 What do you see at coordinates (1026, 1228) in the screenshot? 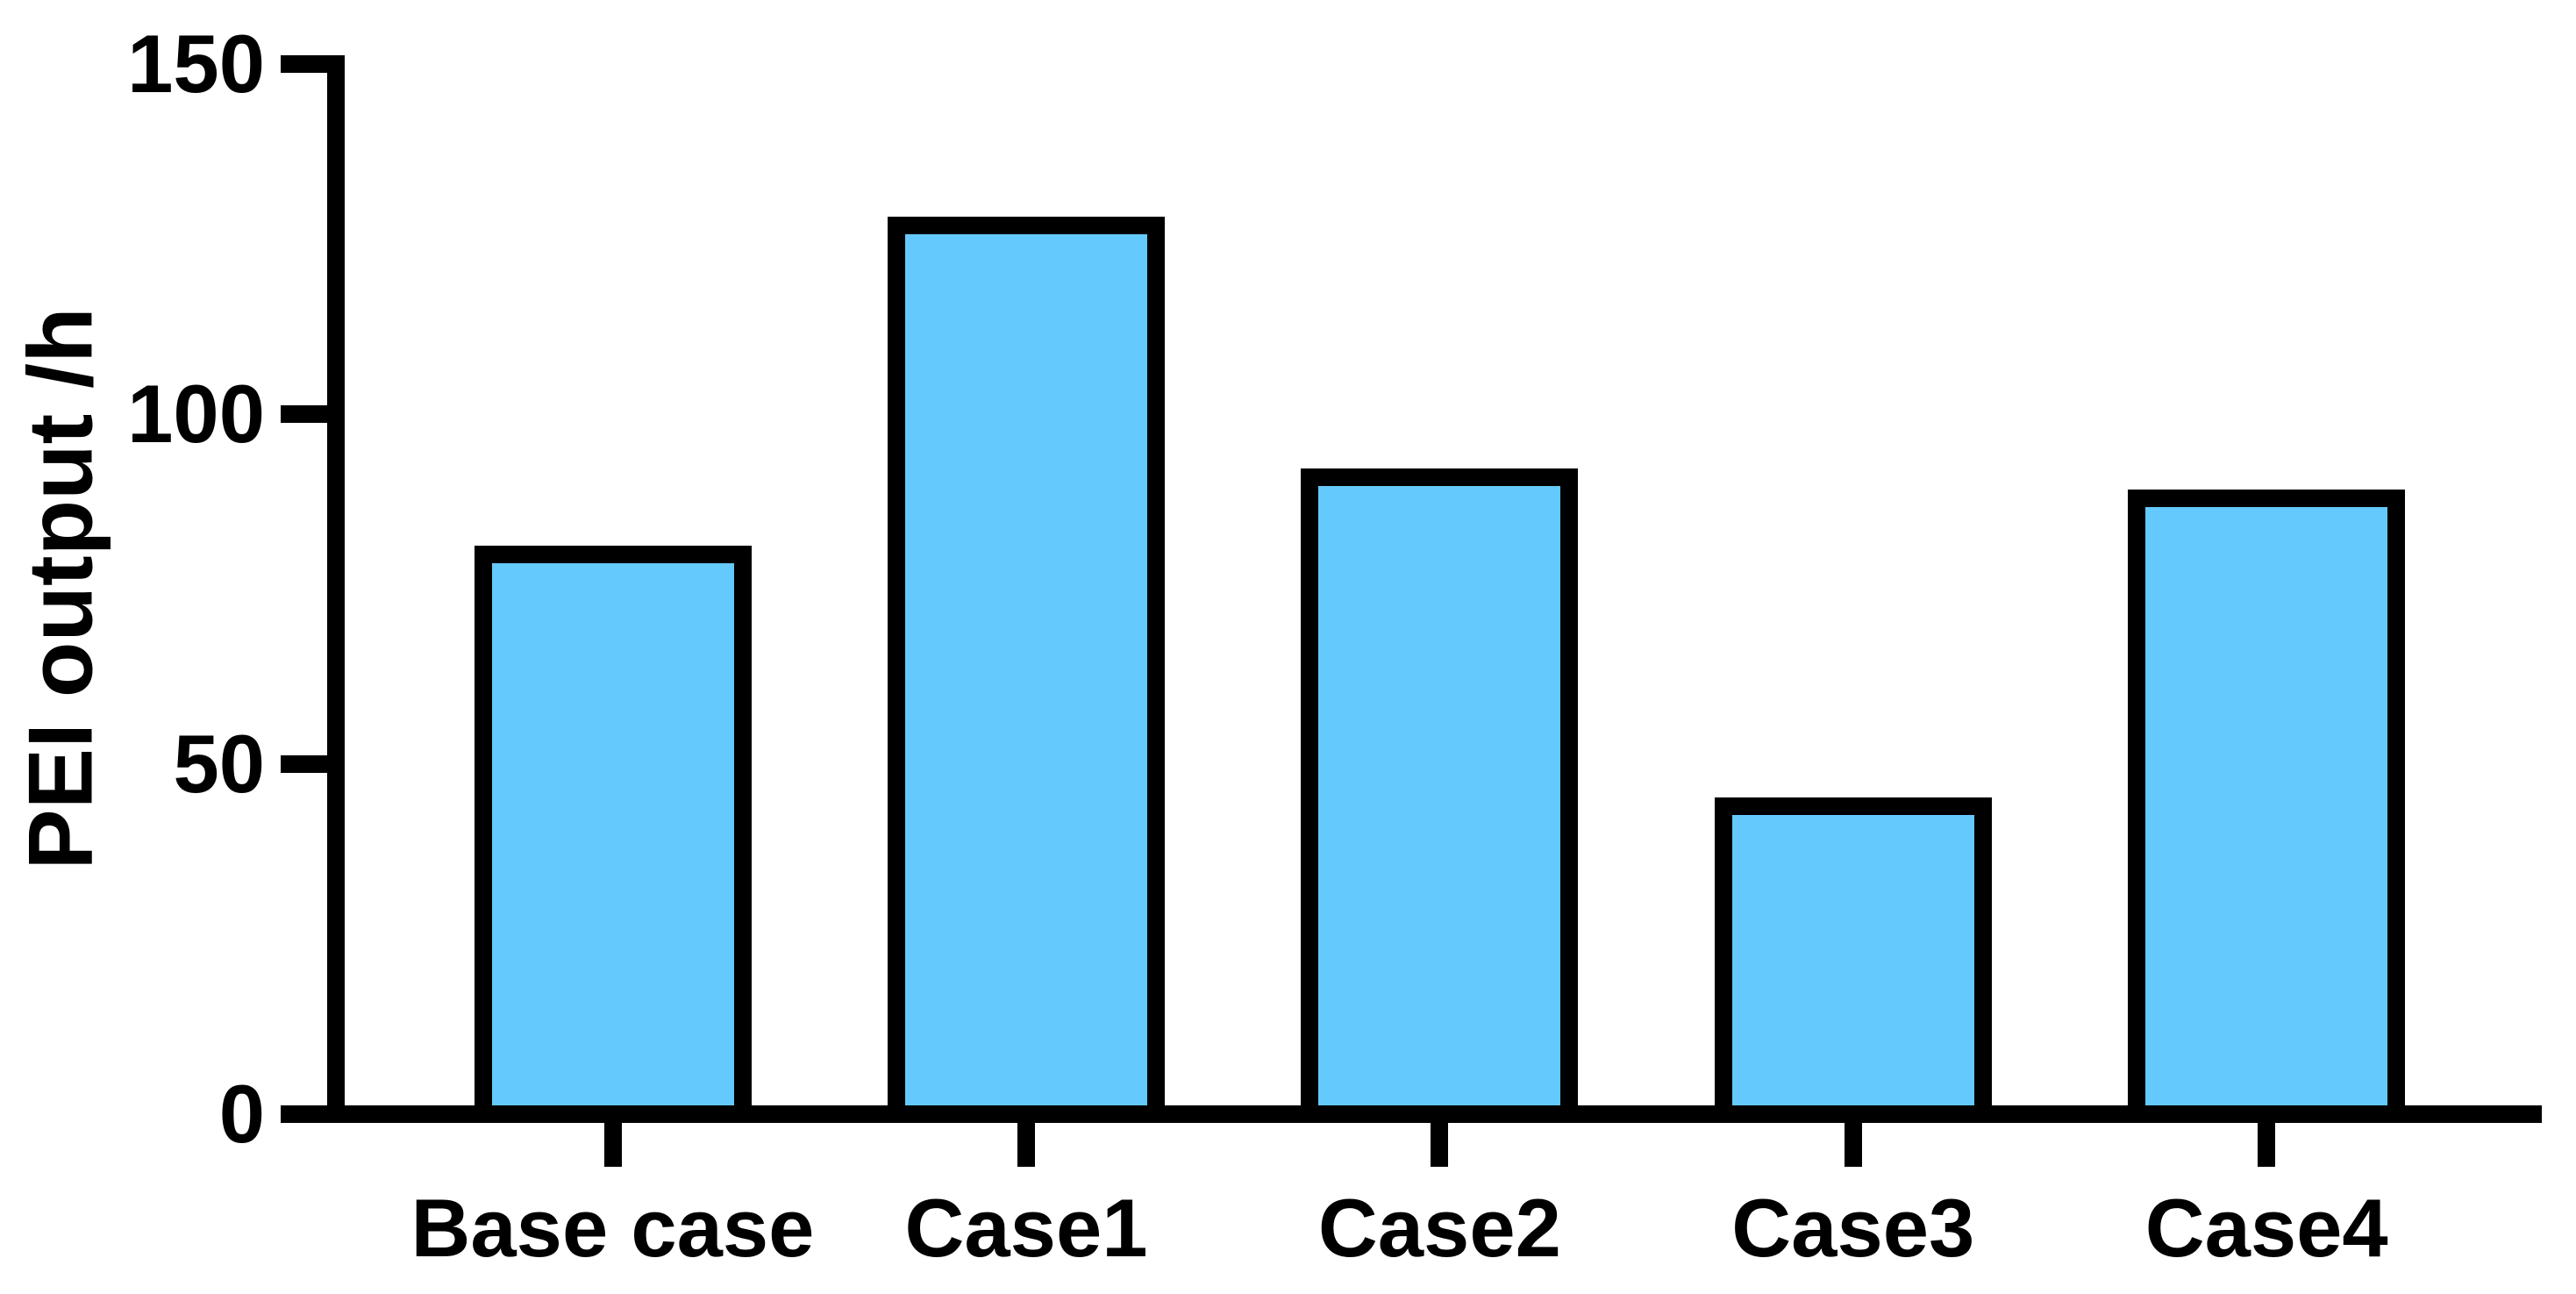
I see `x-tick-label: Case1` at bounding box center [1026, 1228].